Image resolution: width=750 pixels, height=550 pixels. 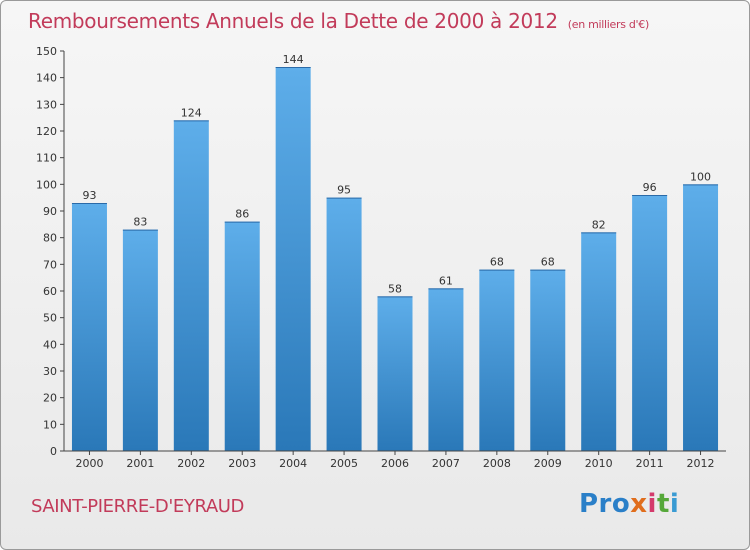 What do you see at coordinates (50, 318) in the screenshot?
I see `y-tick-label: 50` at bounding box center [50, 318].